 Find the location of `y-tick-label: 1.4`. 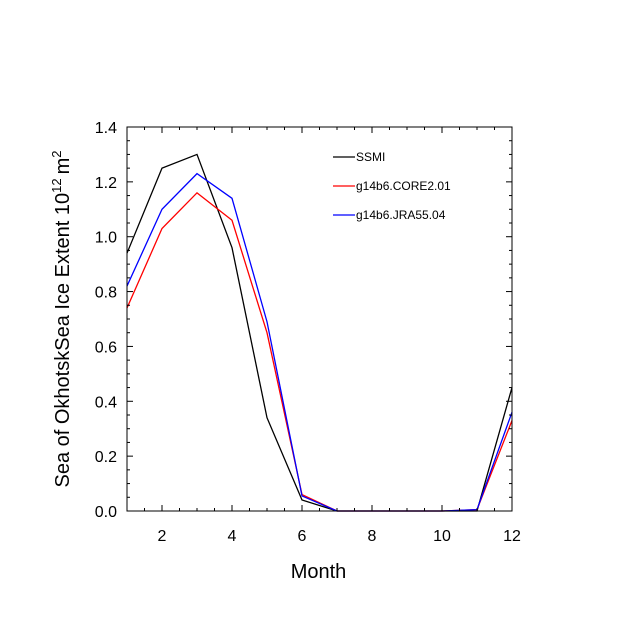

y-tick-label: 1.4 is located at coordinates (106, 128).